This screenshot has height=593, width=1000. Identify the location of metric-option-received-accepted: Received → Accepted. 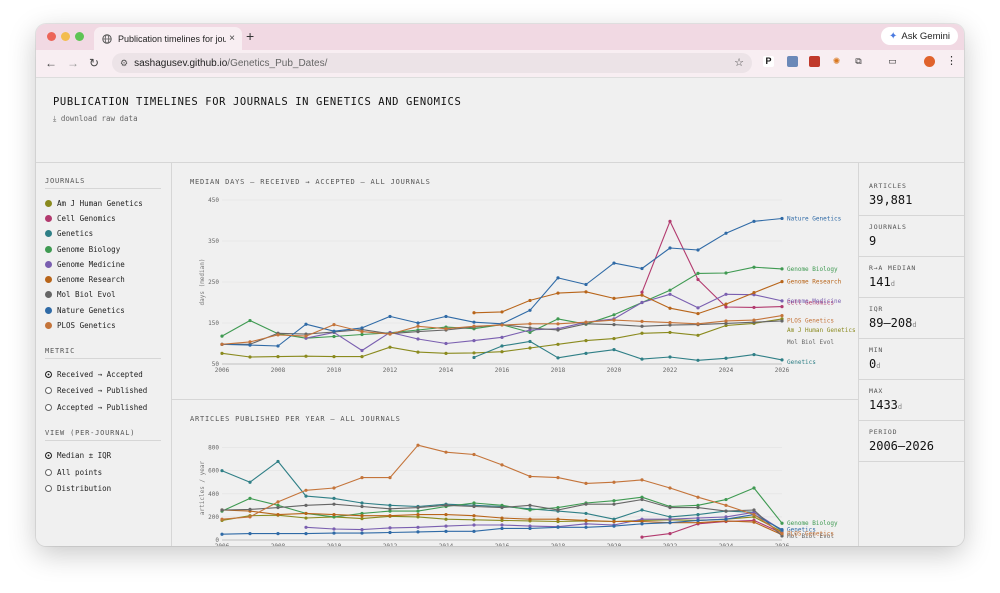
(94, 374).